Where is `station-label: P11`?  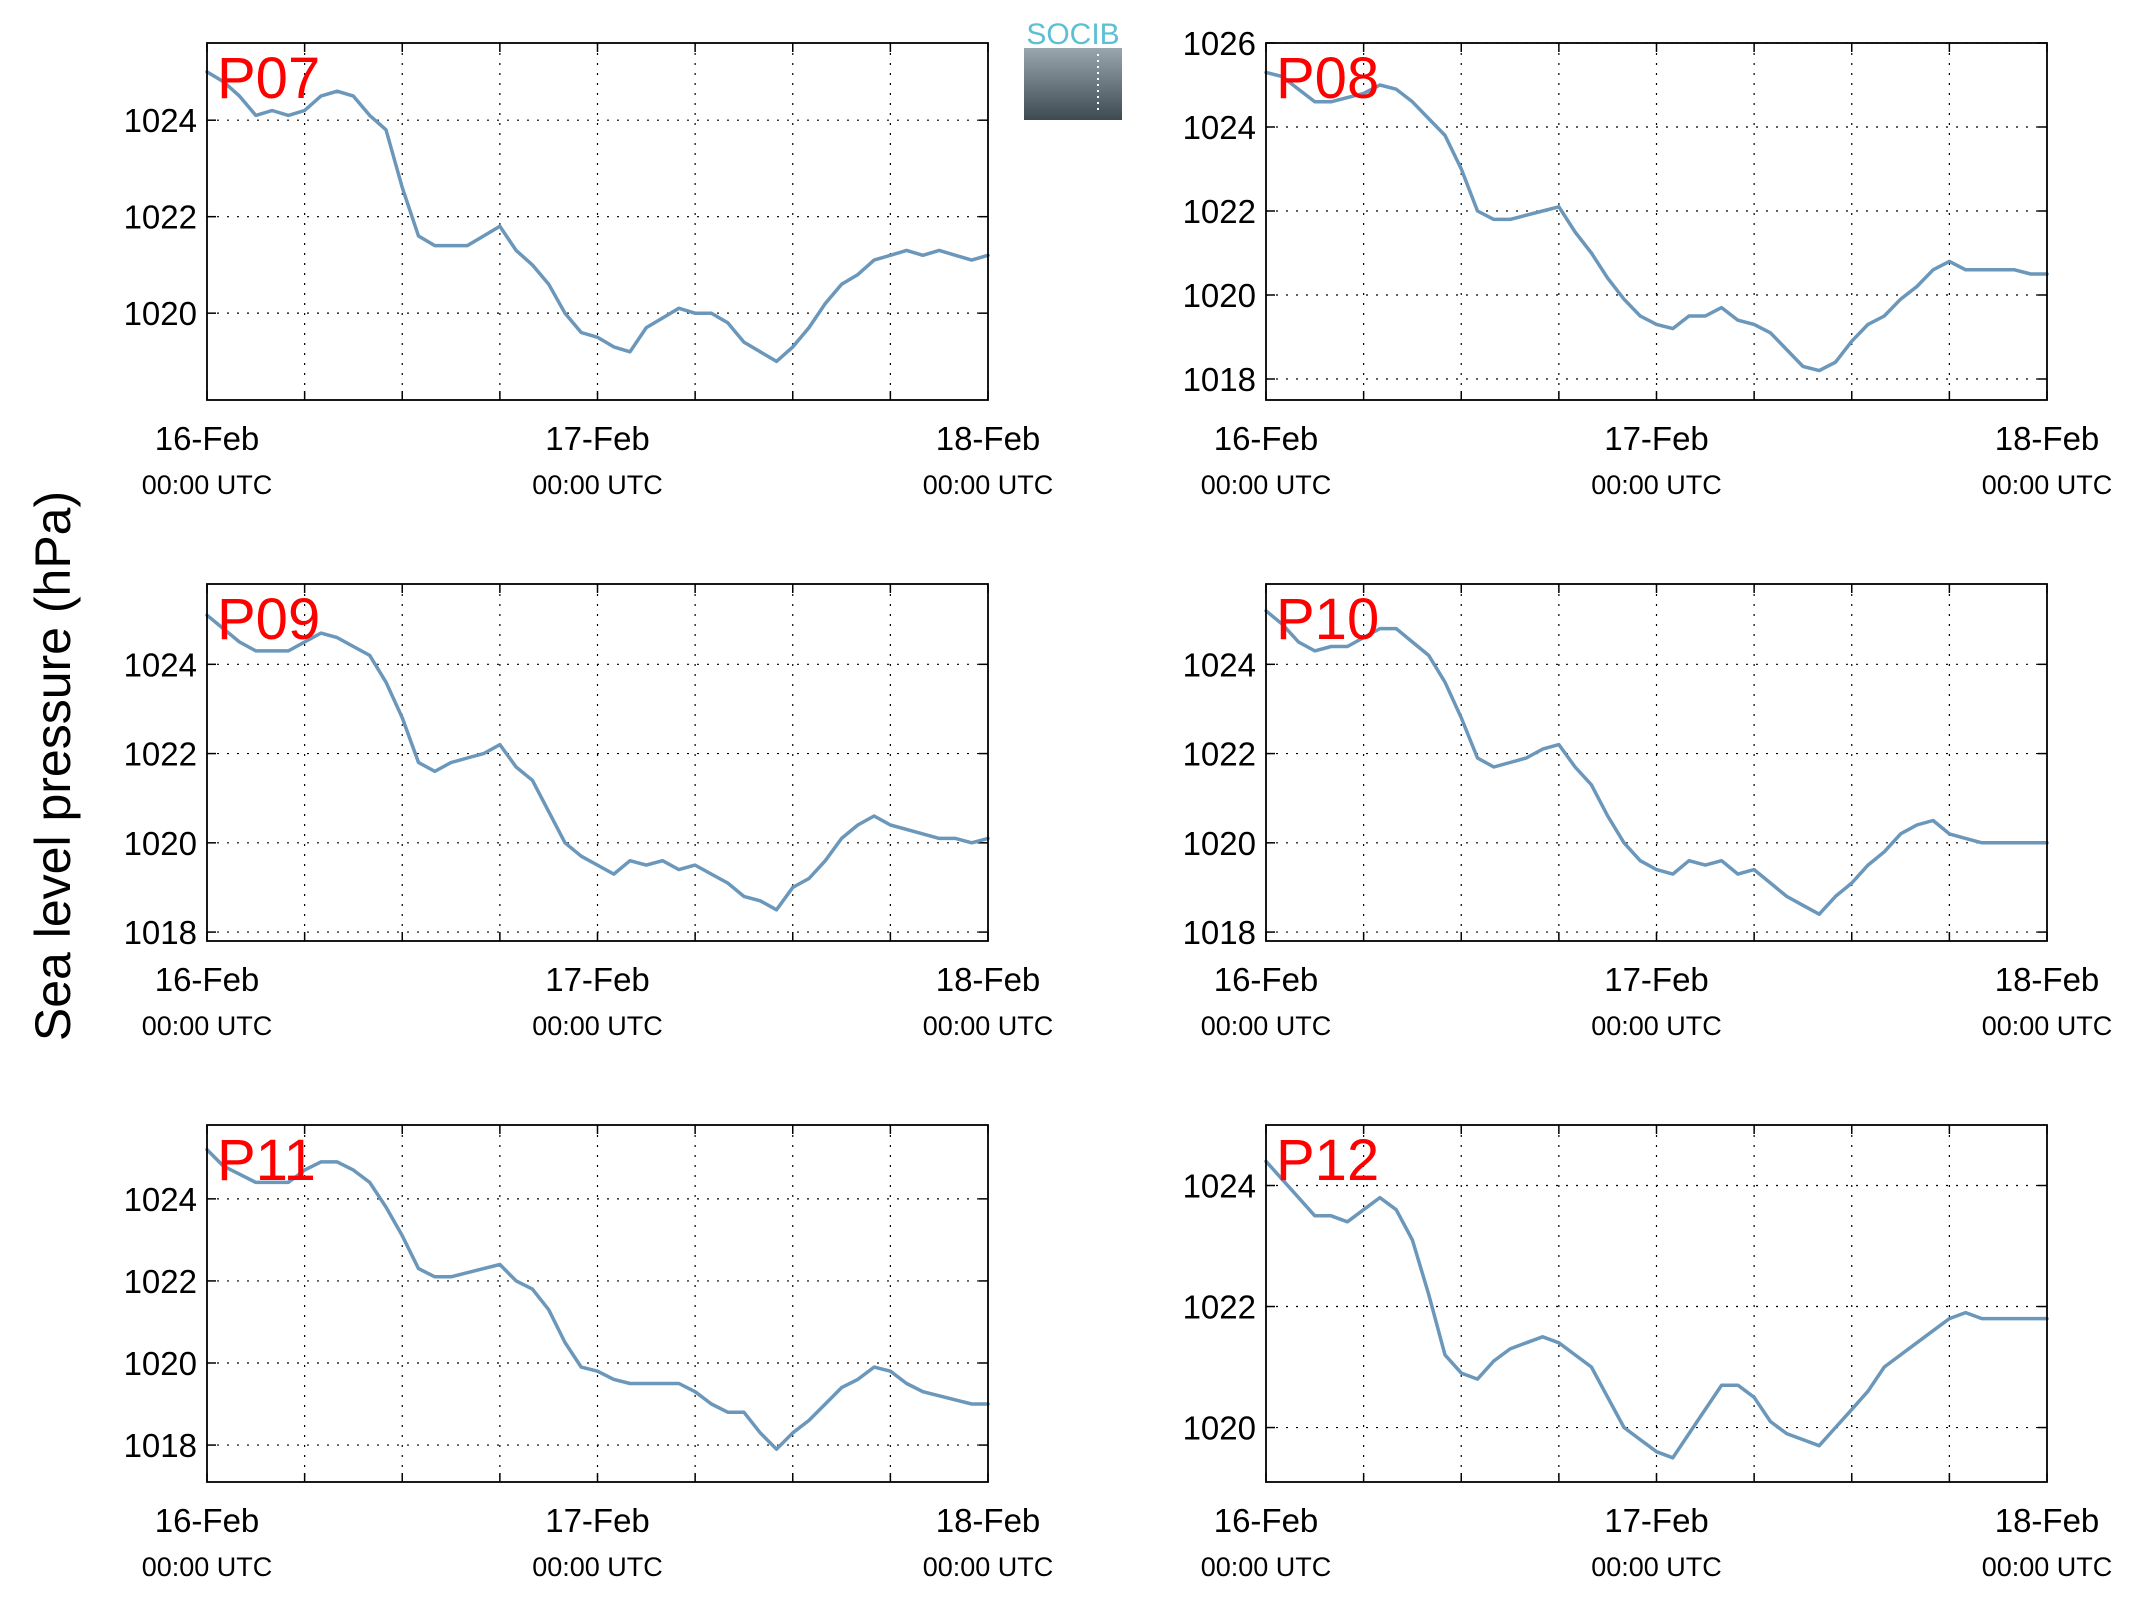
station-label: P11 is located at coordinates (266, 1160).